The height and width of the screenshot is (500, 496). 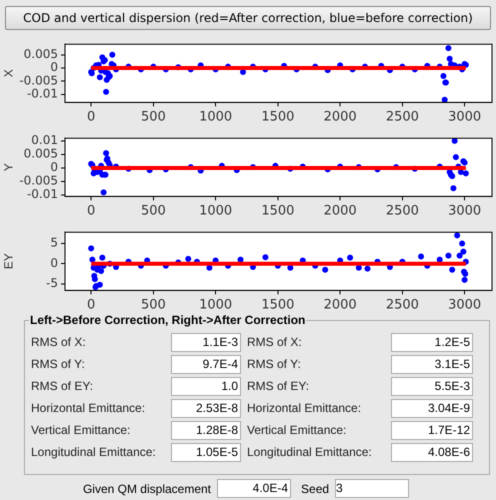 I want to click on y-tick-label: 5, so click(x=54, y=243).